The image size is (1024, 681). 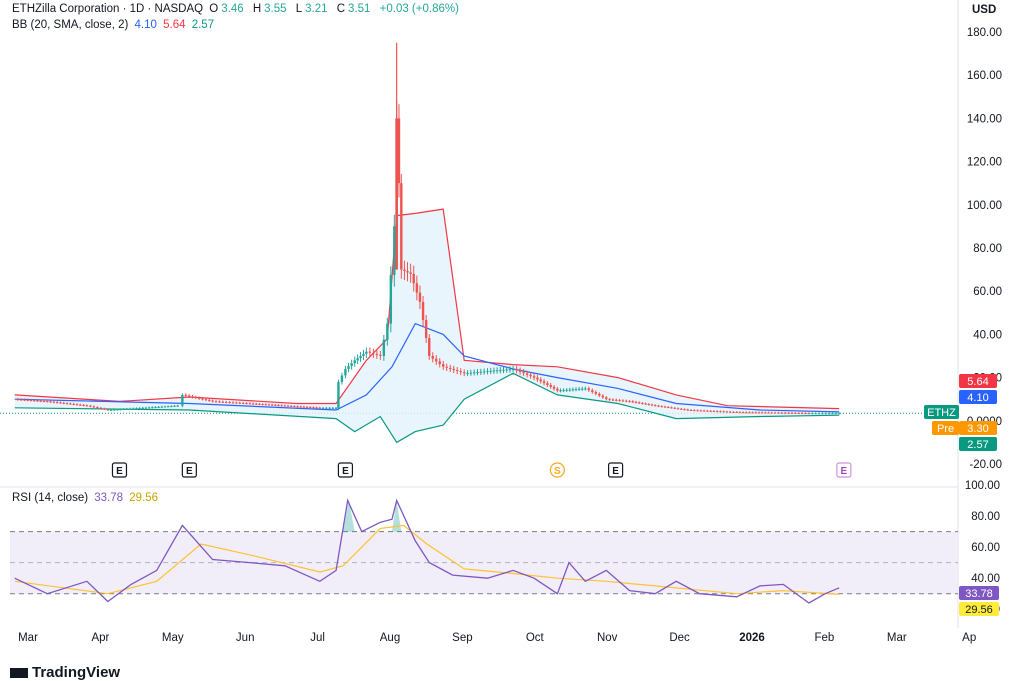 I want to click on rsi-badge, so click(x=979, y=609).